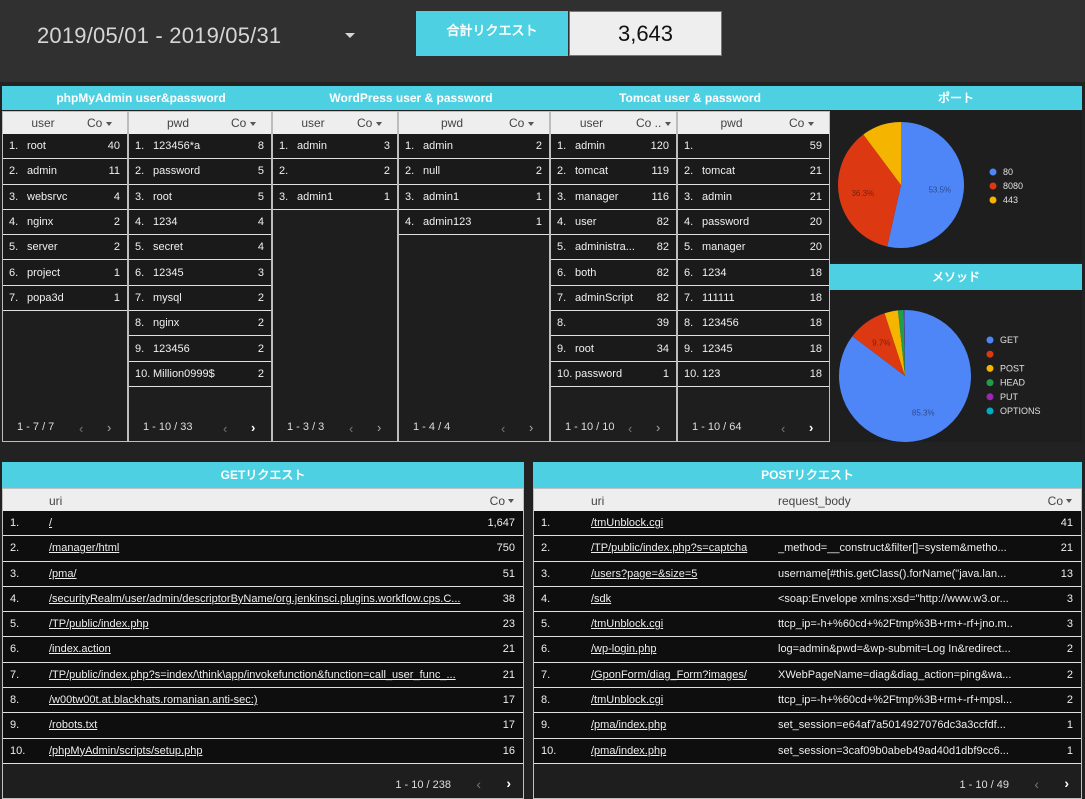 This screenshot has height=799, width=1085. What do you see at coordinates (474, 222) in the screenshot?
I see `table-row: 4. admin123 1` at bounding box center [474, 222].